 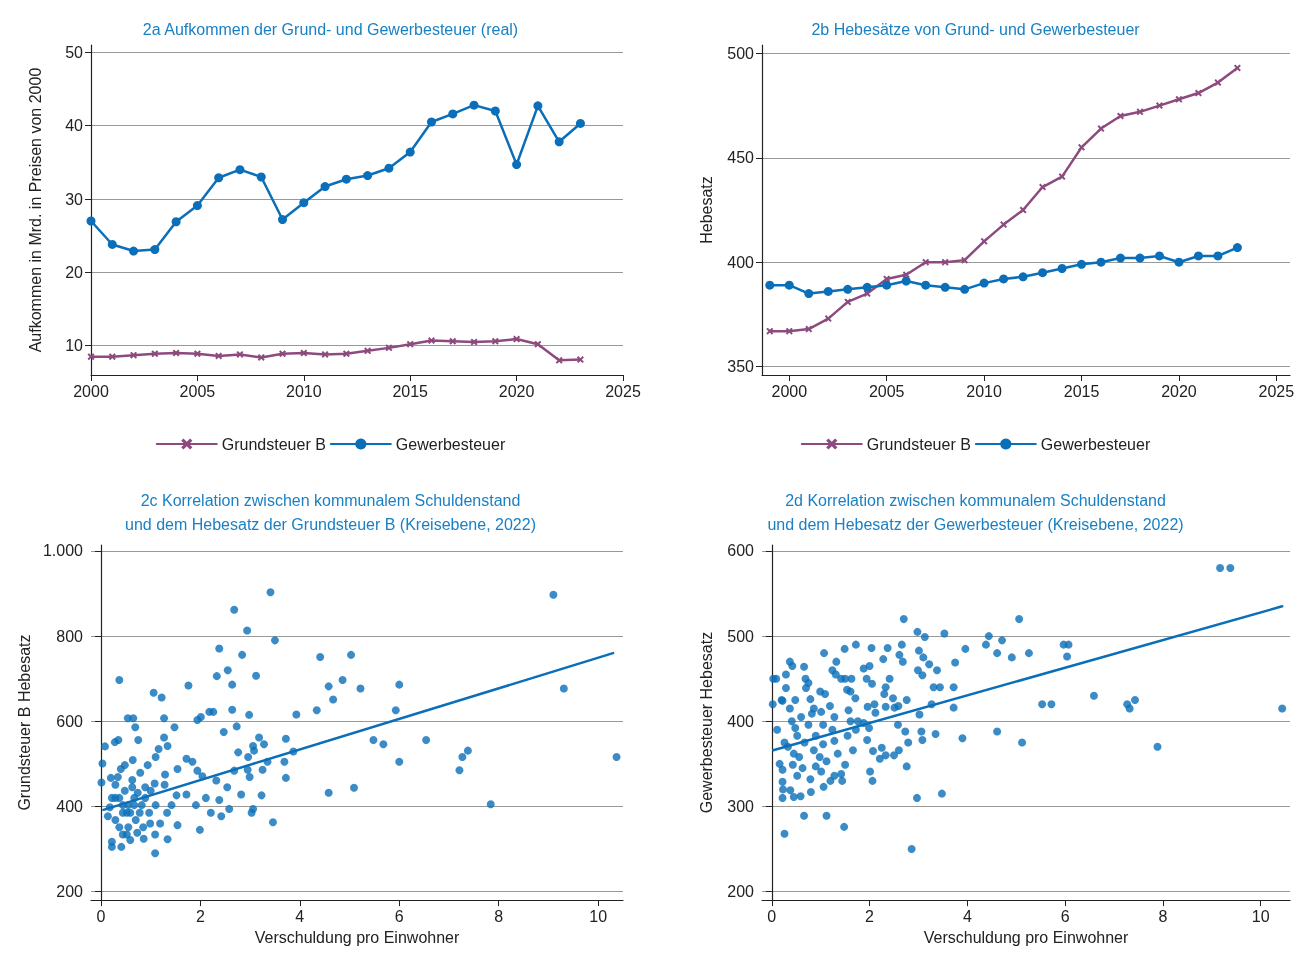 I want to click on legend-label: Grundsteuer B, so click(x=918, y=444).